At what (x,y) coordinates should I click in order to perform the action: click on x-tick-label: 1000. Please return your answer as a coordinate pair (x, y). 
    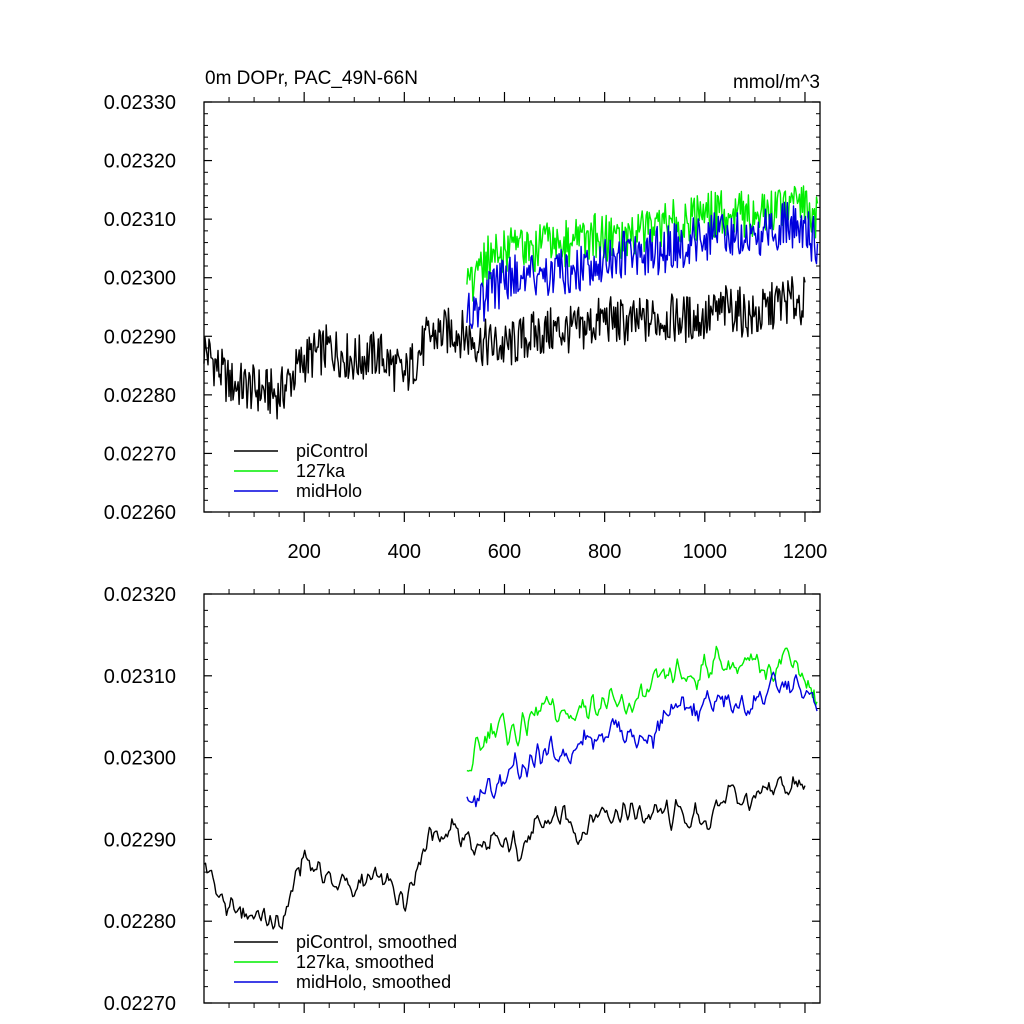
    Looking at the image, I should click on (705, 552).